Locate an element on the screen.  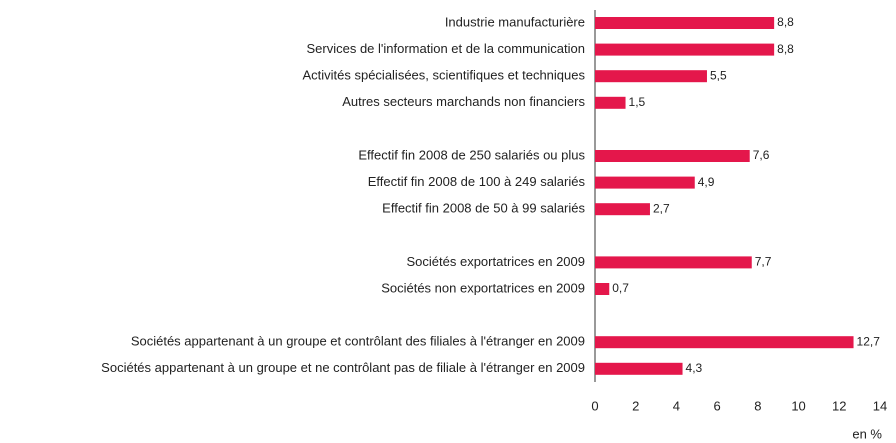
y-tick-label: Sociétés exportatrices en 2009 is located at coordinates (496, 261).